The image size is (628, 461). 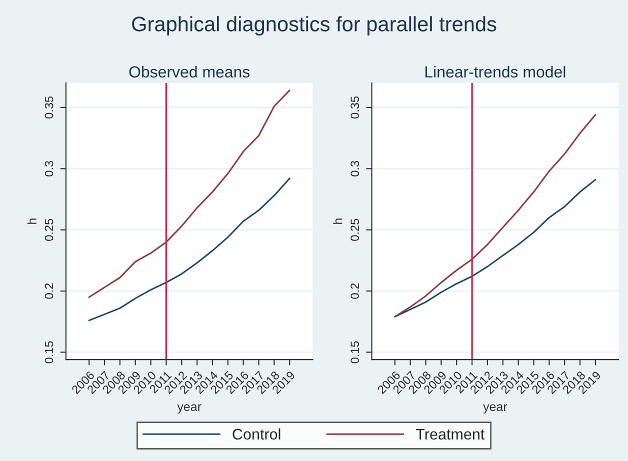 I want to click on legend-label: Control, so click(x=256, y=434).